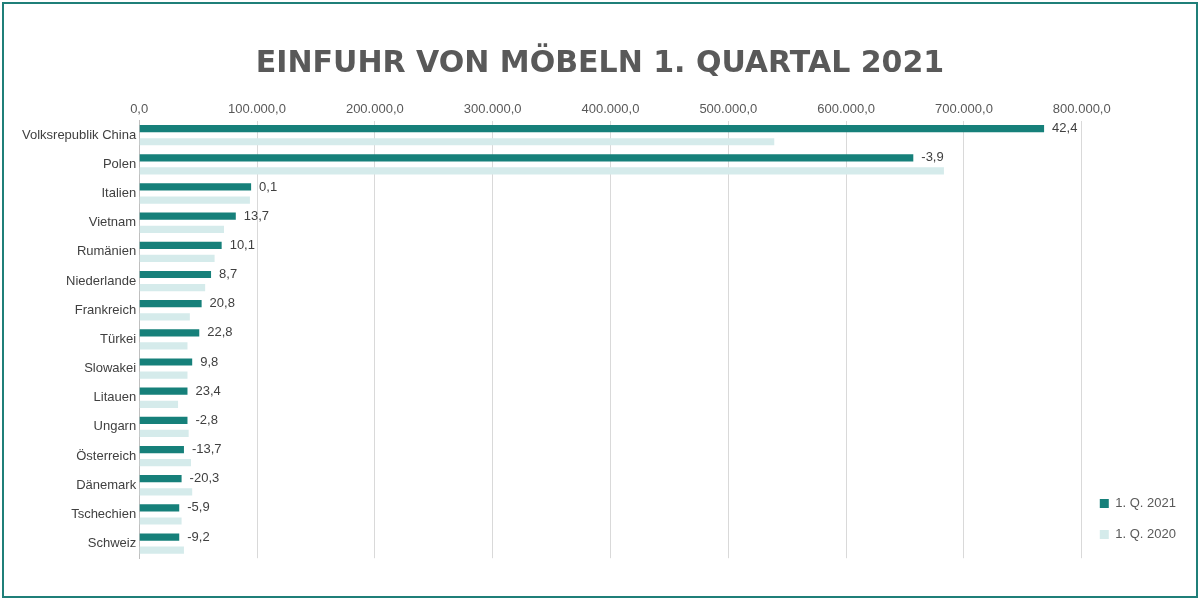 Image resolution: width=1200 pixels, height=600 pixels. Describe the element at coordinates (600, 61) in the screenshot. I see `chart-title: EINFUHR VON MÖBELN 1. QUARTAL 2021` at that location.